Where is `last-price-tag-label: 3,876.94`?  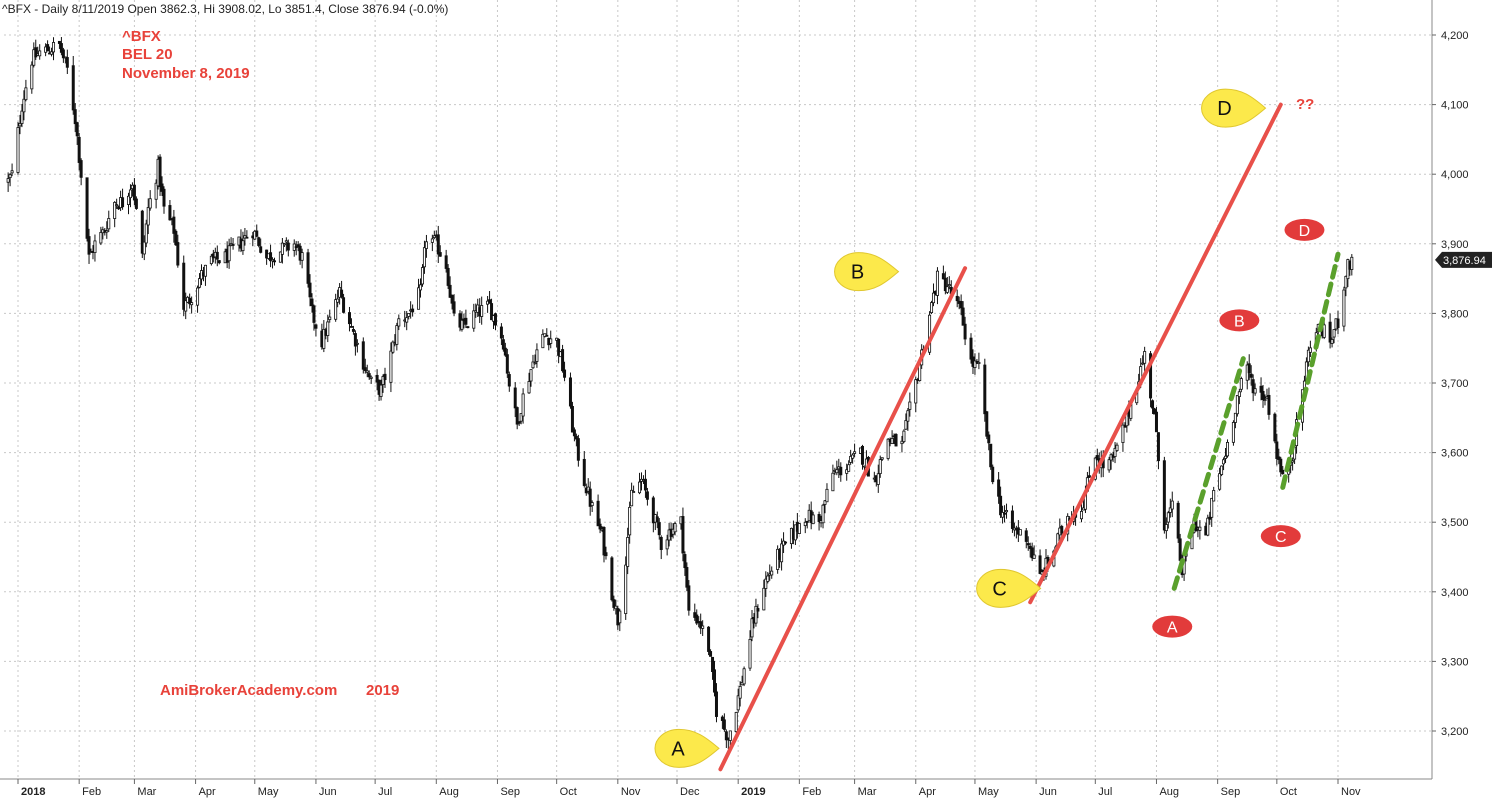 last-price-tag-label: 3,876.94 is located at coordinates (1464, 261).